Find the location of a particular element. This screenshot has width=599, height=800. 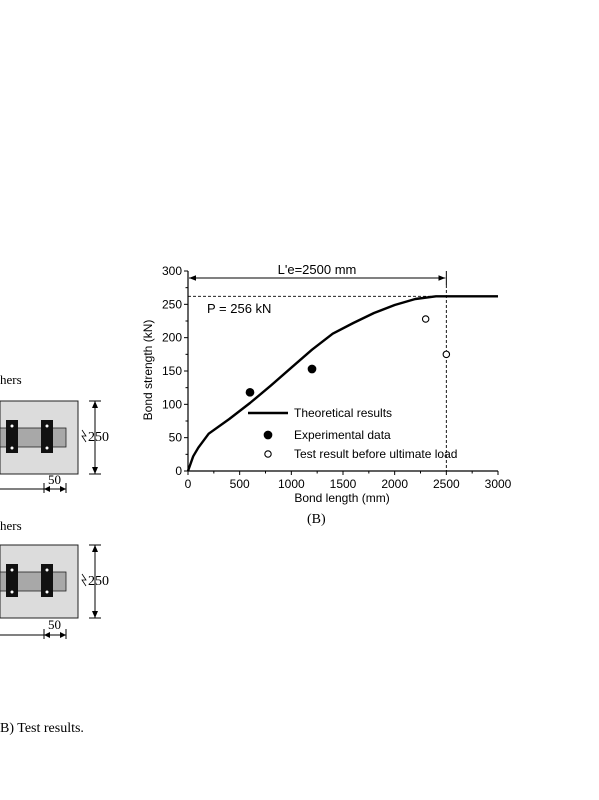

legend-label: Test result before ultimate load is located at coordinates (375, 454).